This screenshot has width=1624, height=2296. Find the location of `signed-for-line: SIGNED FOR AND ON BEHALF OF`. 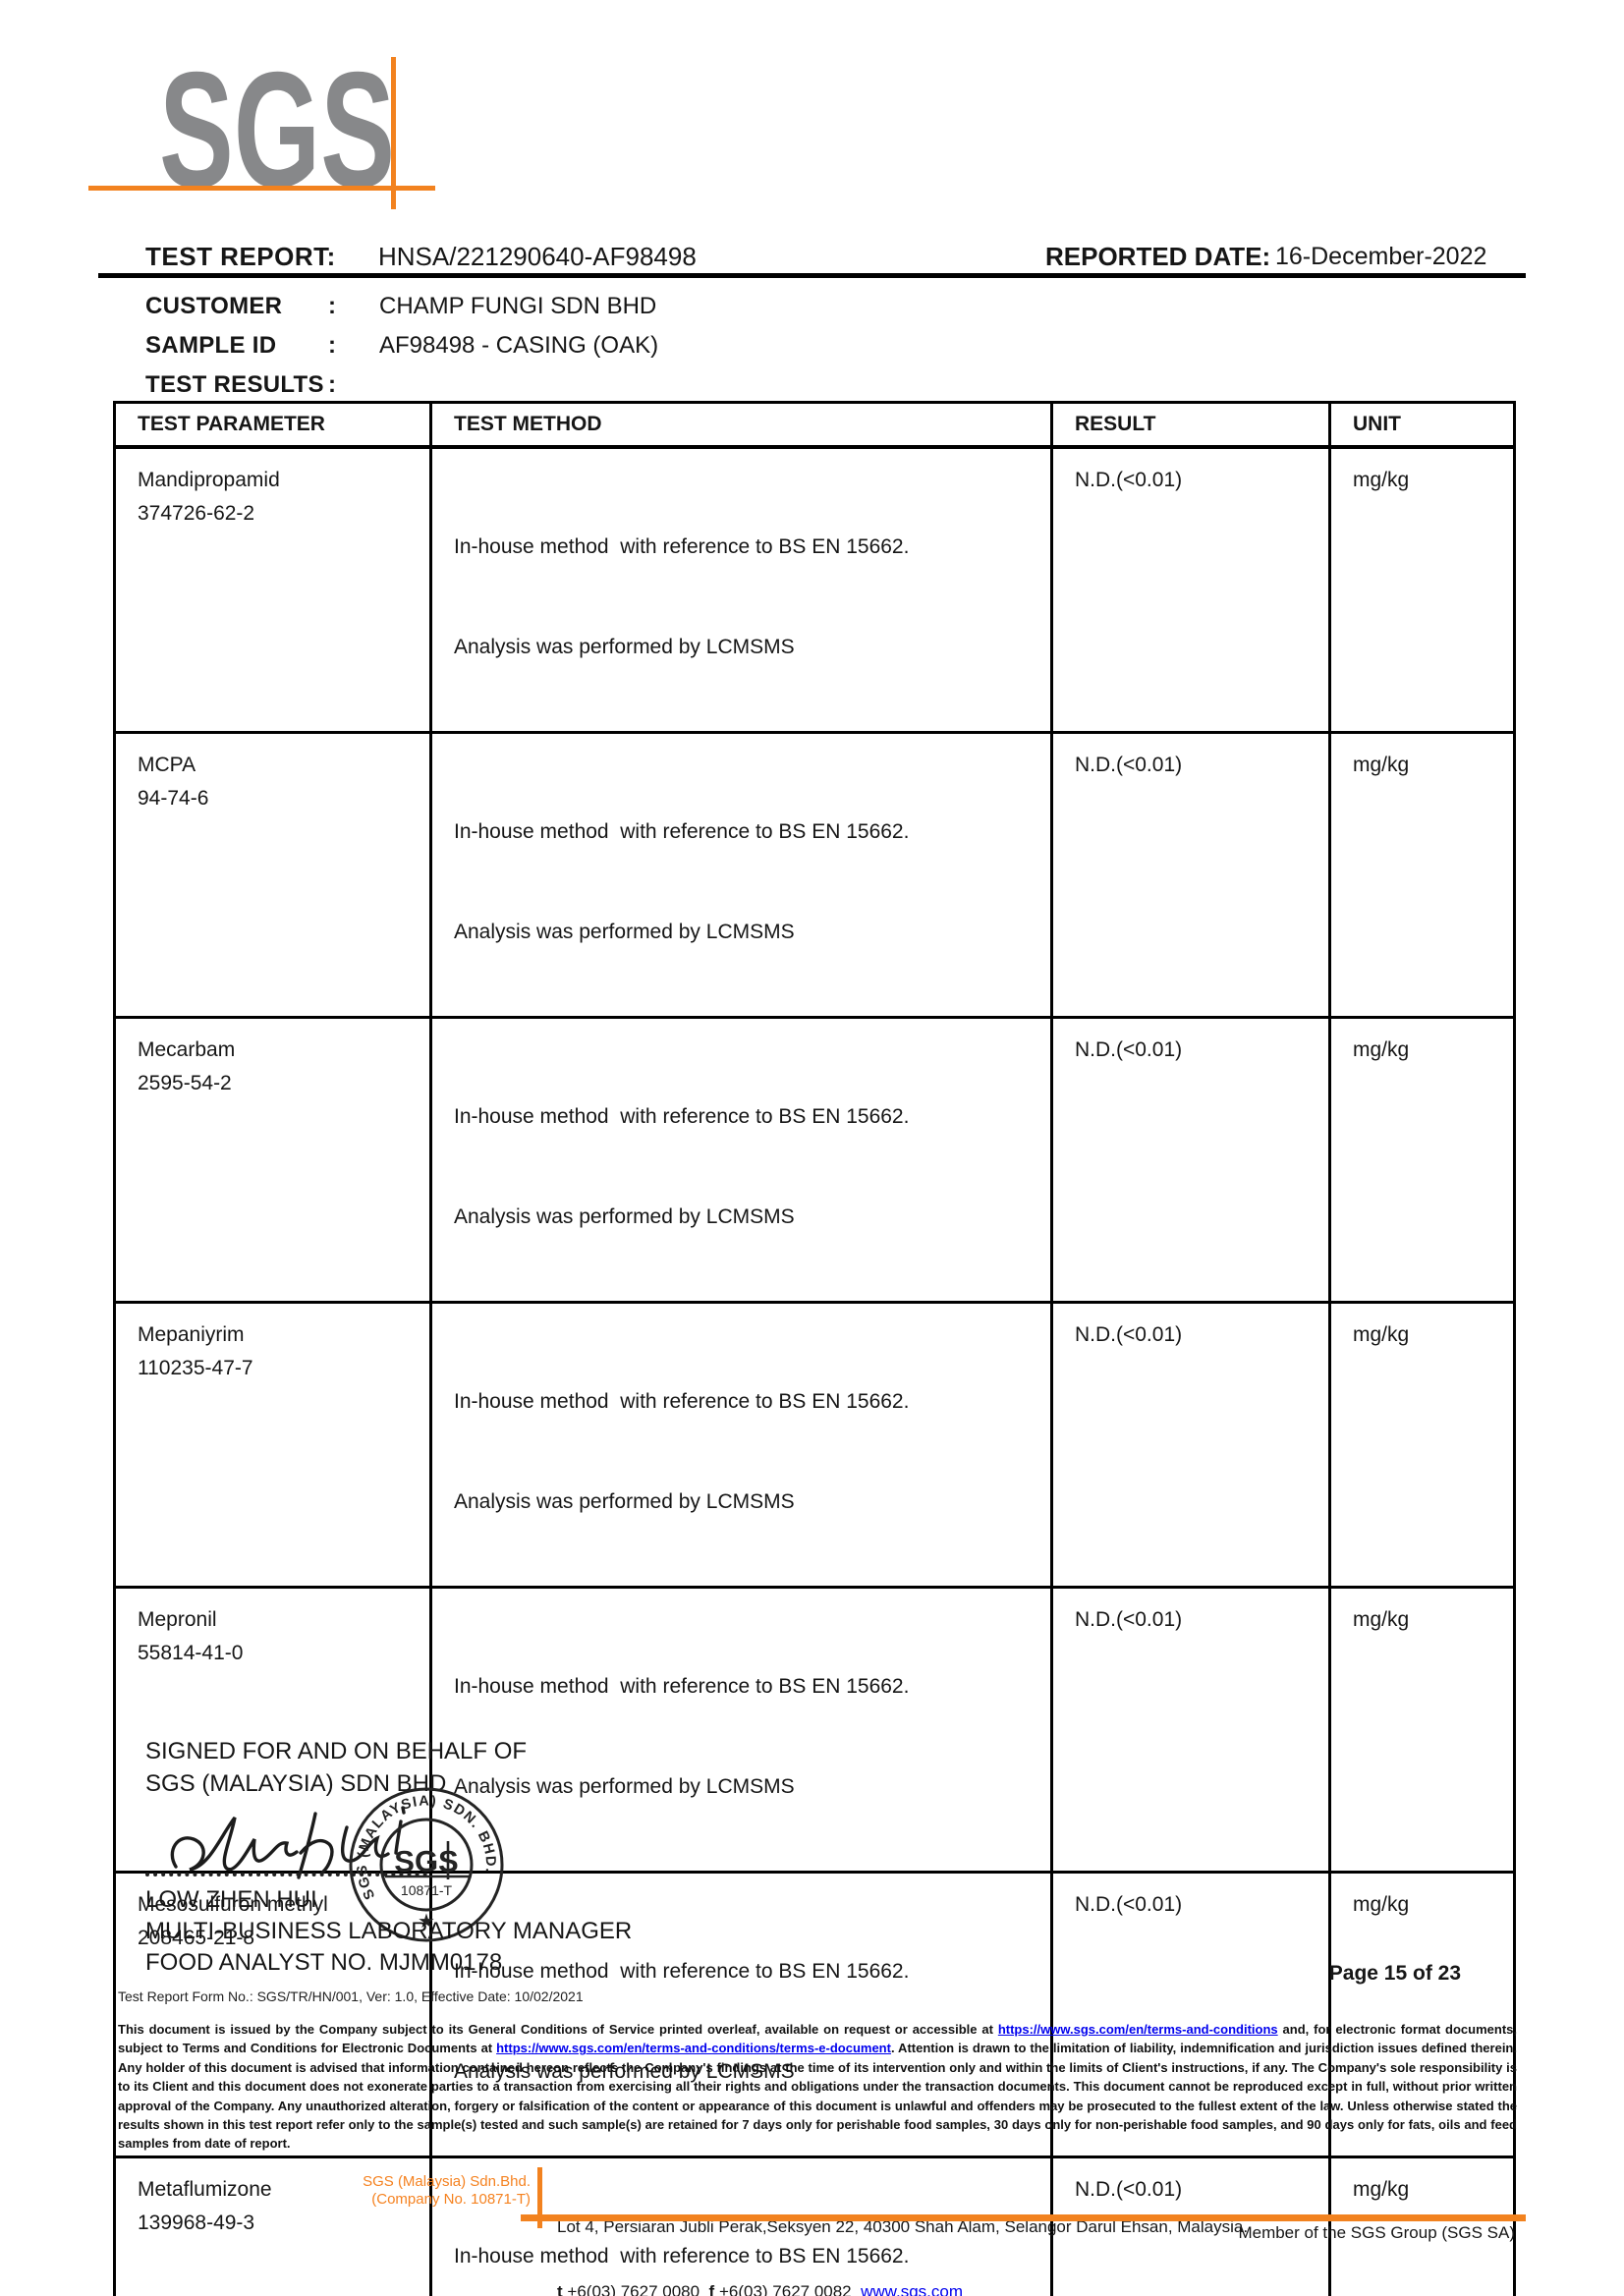

signed-for-line: SIGNED FOR AND ON BEHALF OF is located at coordinates (336, 1751).